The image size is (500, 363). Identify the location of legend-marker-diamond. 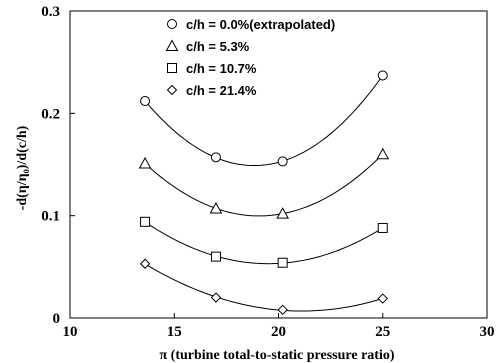
(172, 90).